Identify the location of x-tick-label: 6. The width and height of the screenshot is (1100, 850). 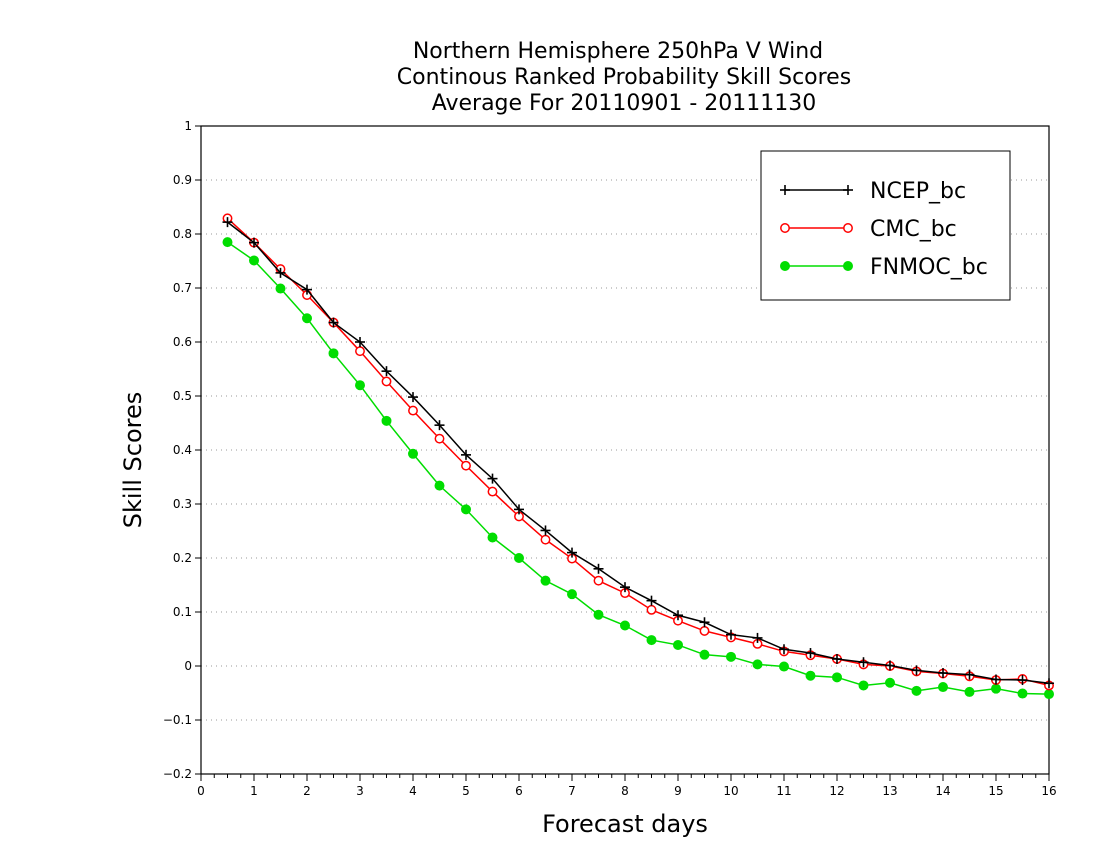
(519, 791).